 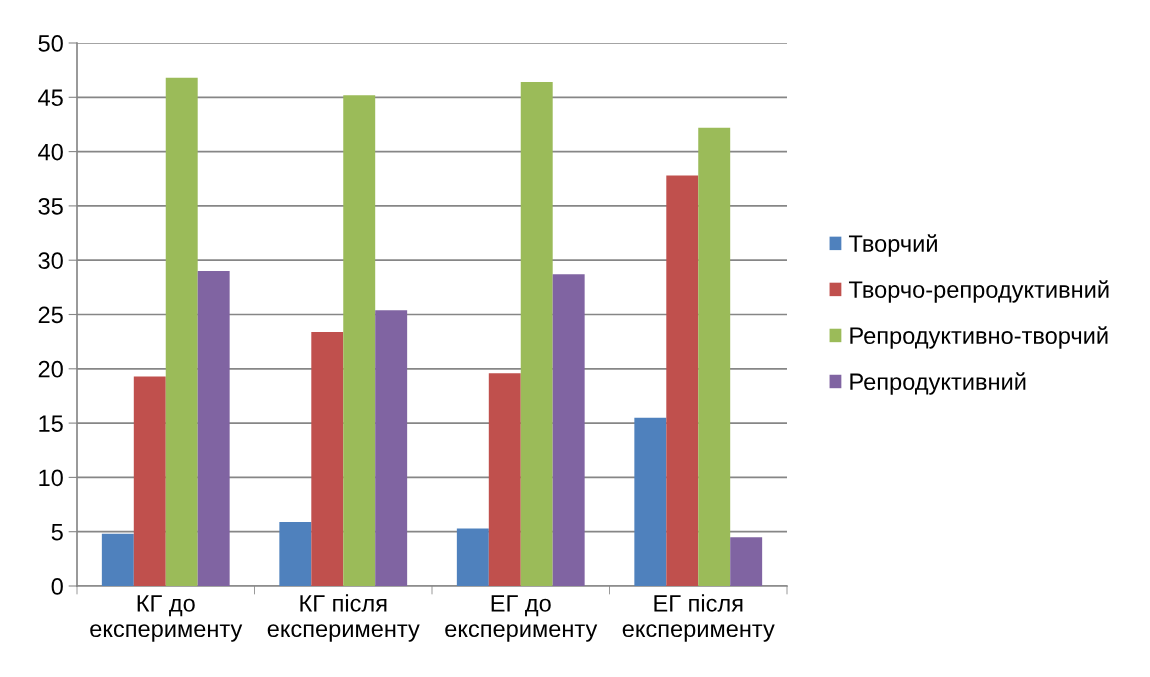 What do you see at coordinates (938, 383) in the screenshot?
I see `legend-label: Репродуктивний` at bounding box center [938, 383].